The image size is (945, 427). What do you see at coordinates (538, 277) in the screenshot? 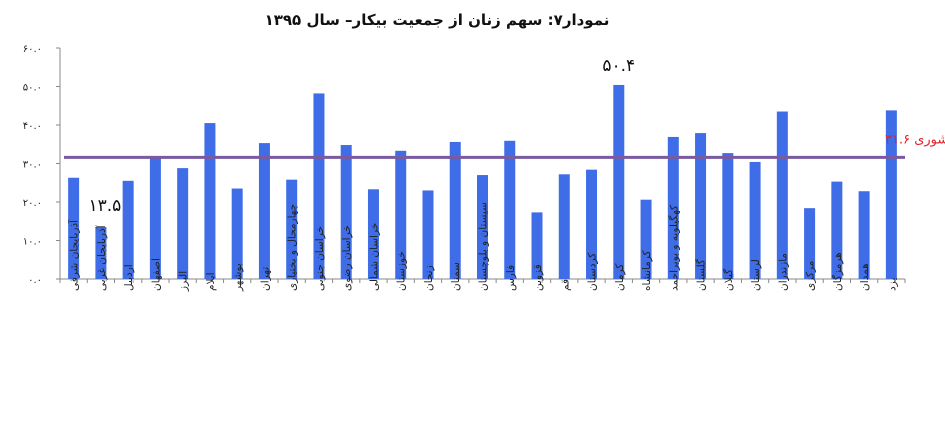
I see `x-tick-label: قزوین` at bounding box center [538, 277].